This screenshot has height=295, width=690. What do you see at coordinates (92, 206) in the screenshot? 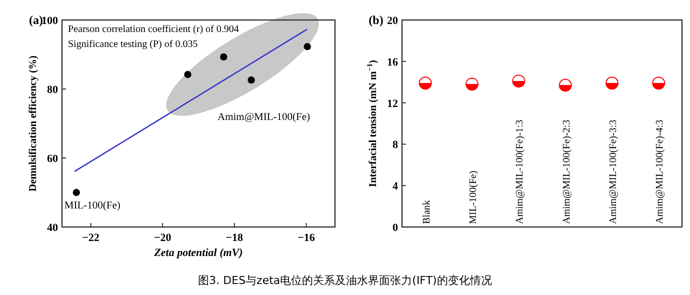
I see `annotation: MIL-100(Fe)` at bounding box center [92, 206].